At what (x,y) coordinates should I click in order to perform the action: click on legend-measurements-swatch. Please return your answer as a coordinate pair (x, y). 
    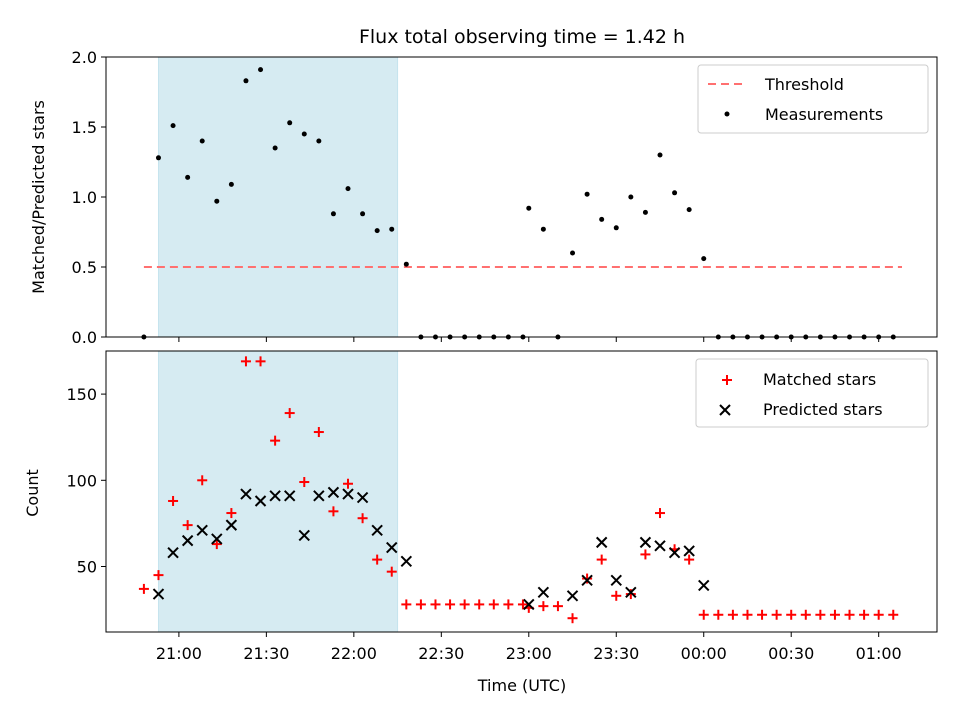
    Looking at the image, I should click on (727, 114).